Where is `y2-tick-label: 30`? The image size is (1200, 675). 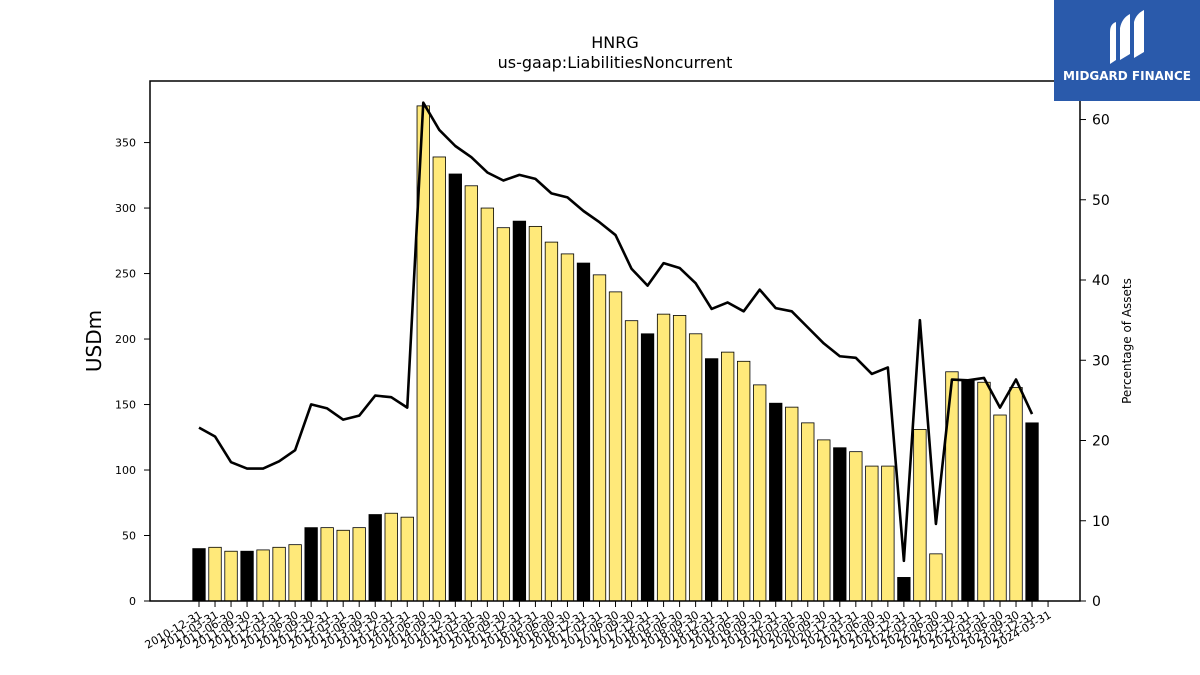
y2-tick-label: 30 is located at coordinates (1101, 361).